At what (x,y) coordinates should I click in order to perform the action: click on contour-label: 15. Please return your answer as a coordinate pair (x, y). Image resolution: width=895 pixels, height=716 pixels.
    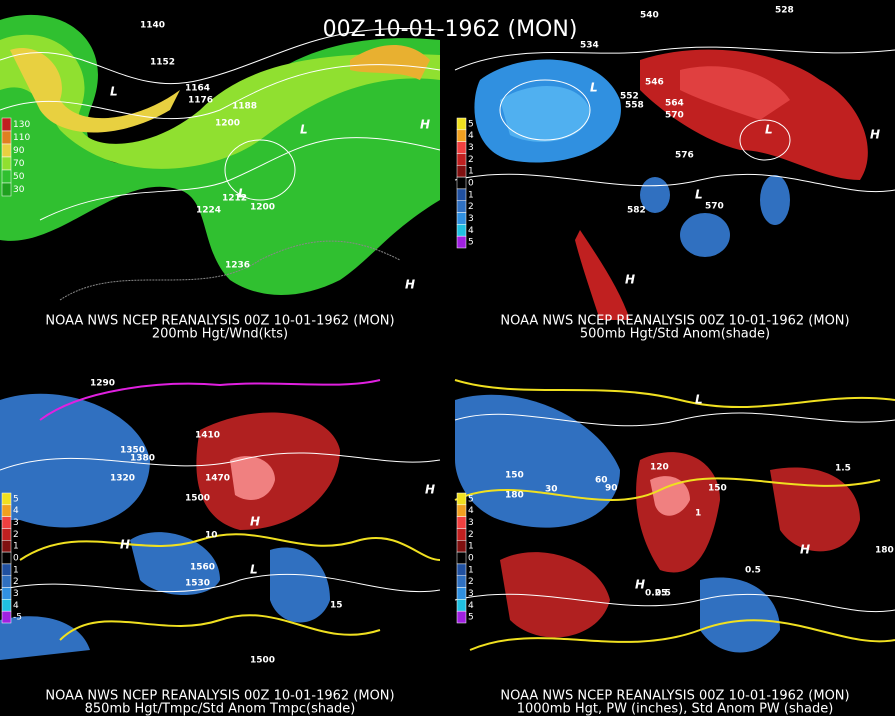
    Looking at the image, I should click on (336, 606).